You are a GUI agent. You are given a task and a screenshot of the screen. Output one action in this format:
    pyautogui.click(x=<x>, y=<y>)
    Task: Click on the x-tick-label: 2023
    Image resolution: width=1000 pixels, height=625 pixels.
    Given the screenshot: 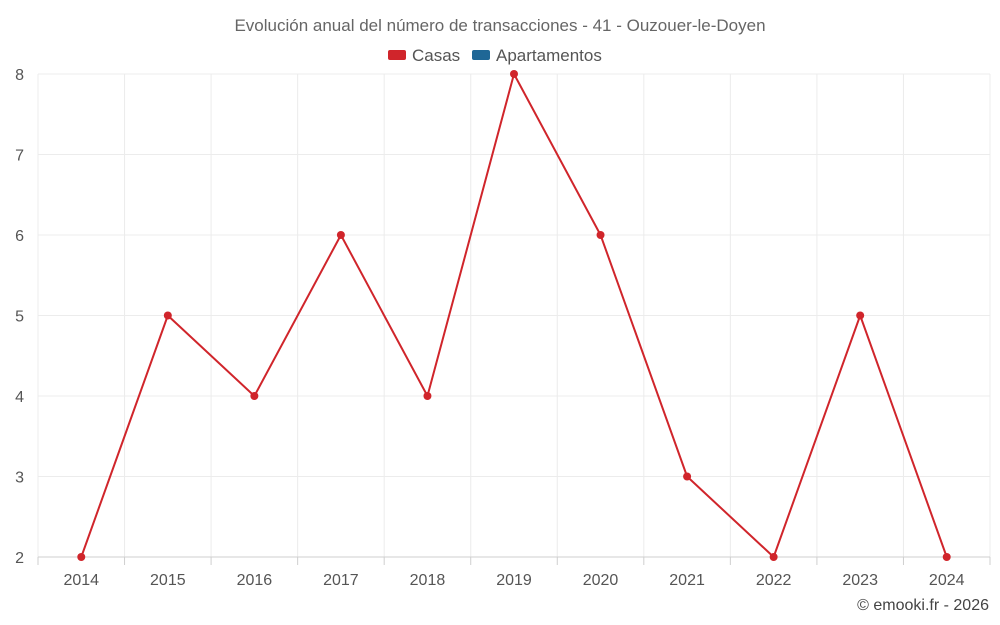 What is the action you would take?
    pyautogui.click(x=860, y=580)
    